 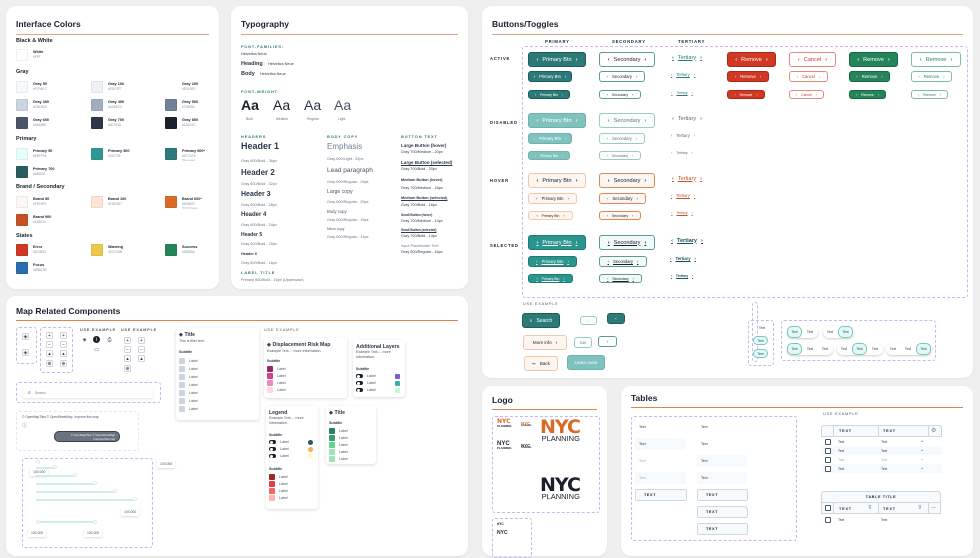 What do you see at coordinates (828, 508) in the screenshot?
I see `select-all-checkbox` at bounding box center [828, 508].